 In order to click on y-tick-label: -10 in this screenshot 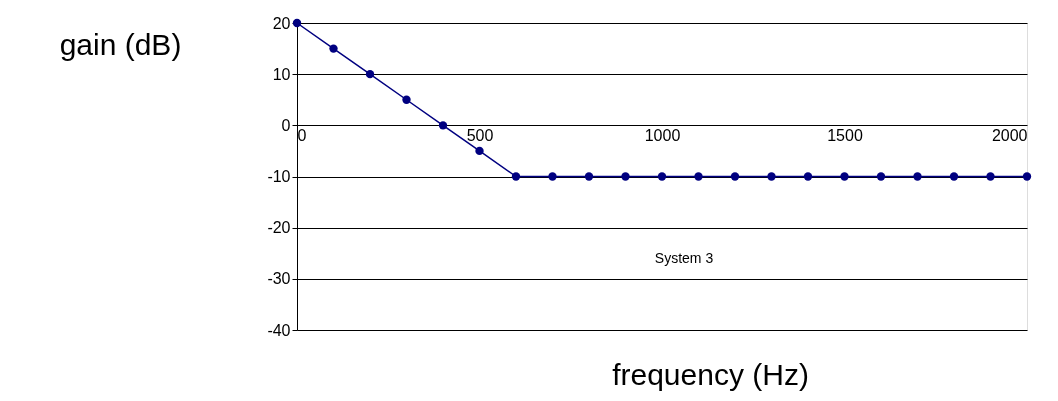, I will do `click(279, 176)`.